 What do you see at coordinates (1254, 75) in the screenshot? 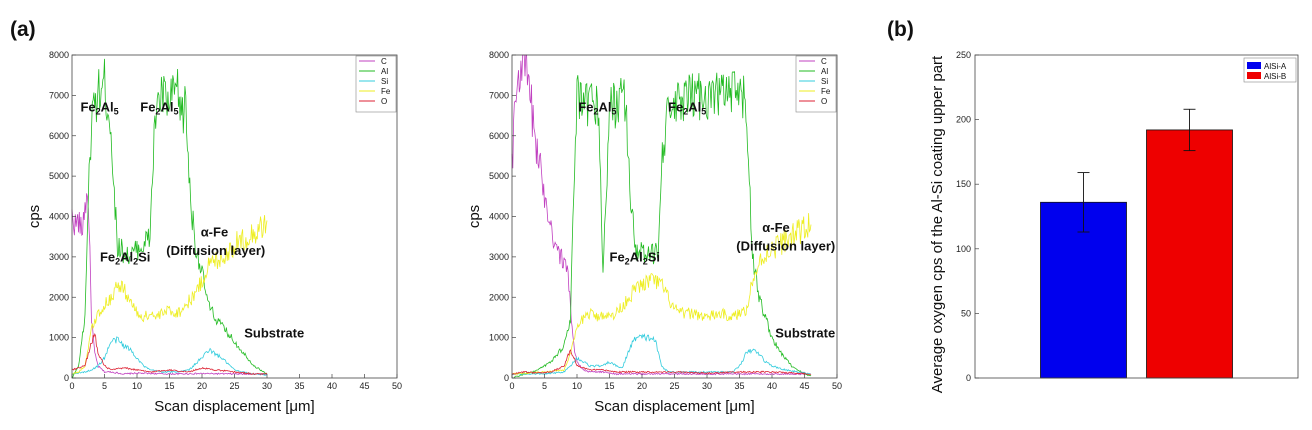
I see `legend-swatch-alsi-b` at bounding box center [1254, 75].